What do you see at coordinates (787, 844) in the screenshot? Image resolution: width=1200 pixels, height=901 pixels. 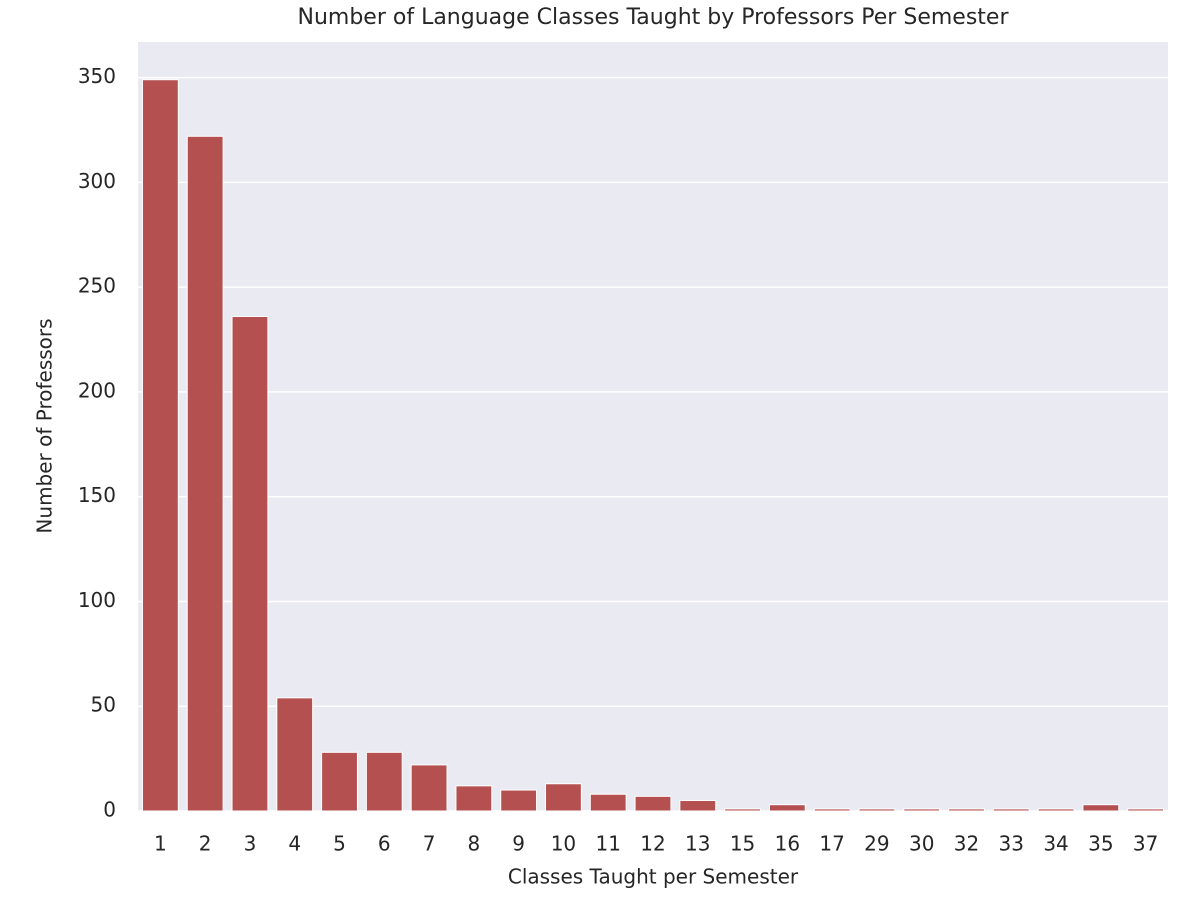 I see `x-tick-label: 16` at bounding box center [787, 844].